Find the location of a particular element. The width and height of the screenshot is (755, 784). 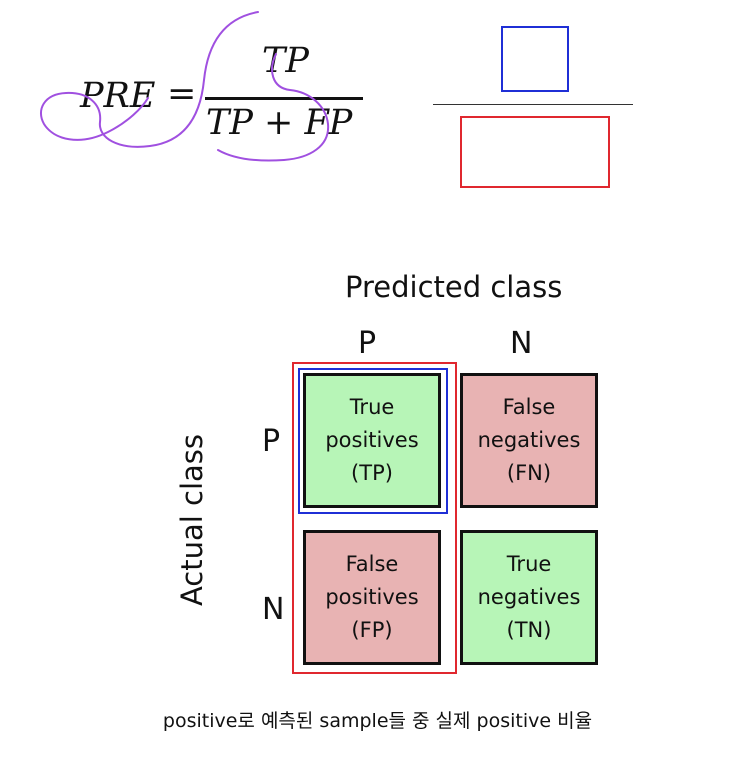

formula-equals: = is located at coordinates (182, 94).